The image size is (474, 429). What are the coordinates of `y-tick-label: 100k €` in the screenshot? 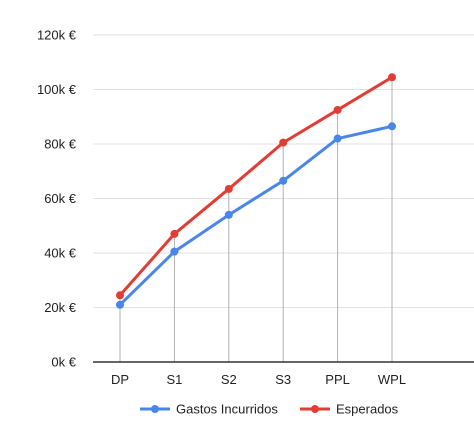 It's located at (57, 89).